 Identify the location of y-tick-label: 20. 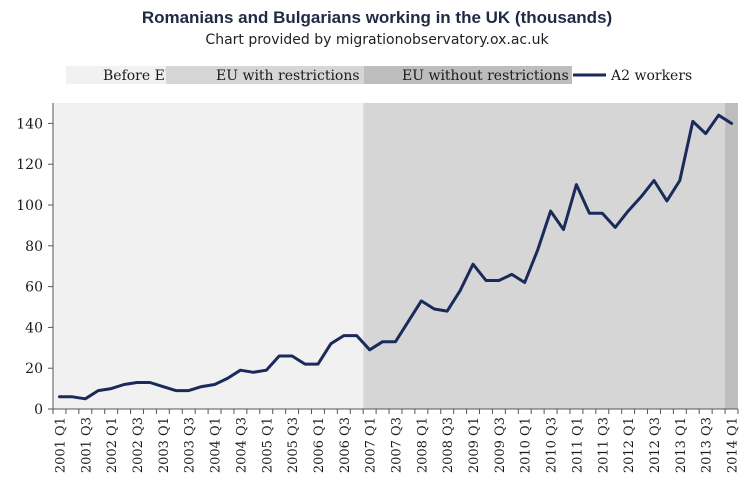
(34, 369).